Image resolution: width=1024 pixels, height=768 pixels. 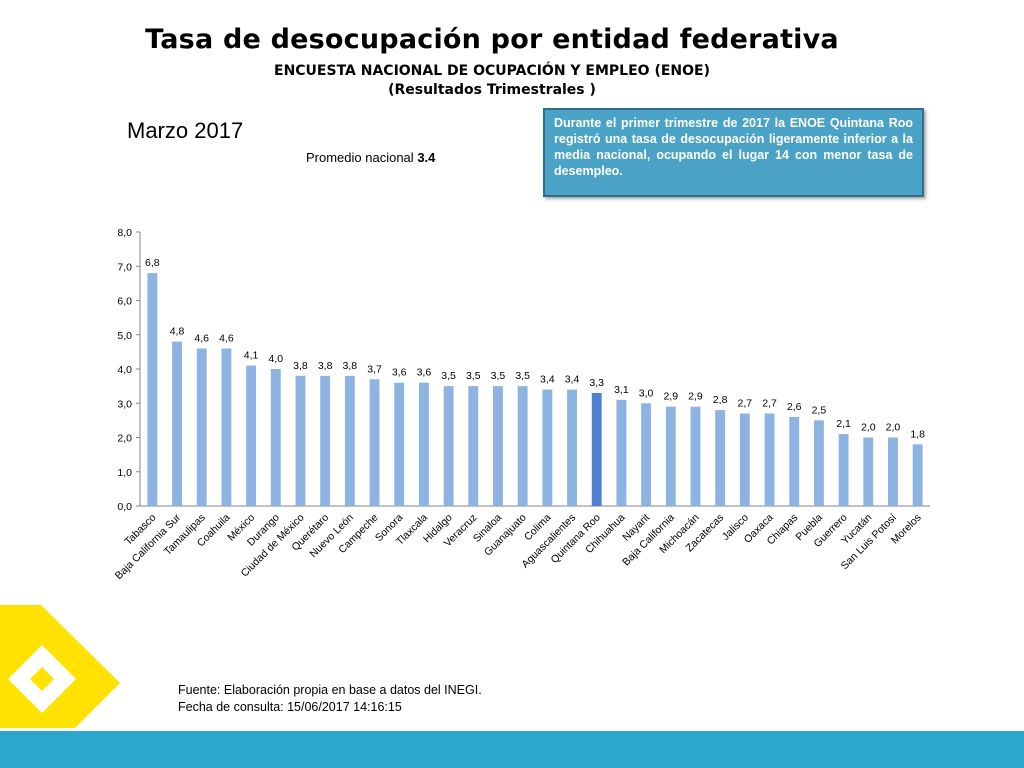 What do you see at coordinates (124, 370) in the screenshot?
I see `y-tick-label: 4,0` at bounding box center [124, 370].